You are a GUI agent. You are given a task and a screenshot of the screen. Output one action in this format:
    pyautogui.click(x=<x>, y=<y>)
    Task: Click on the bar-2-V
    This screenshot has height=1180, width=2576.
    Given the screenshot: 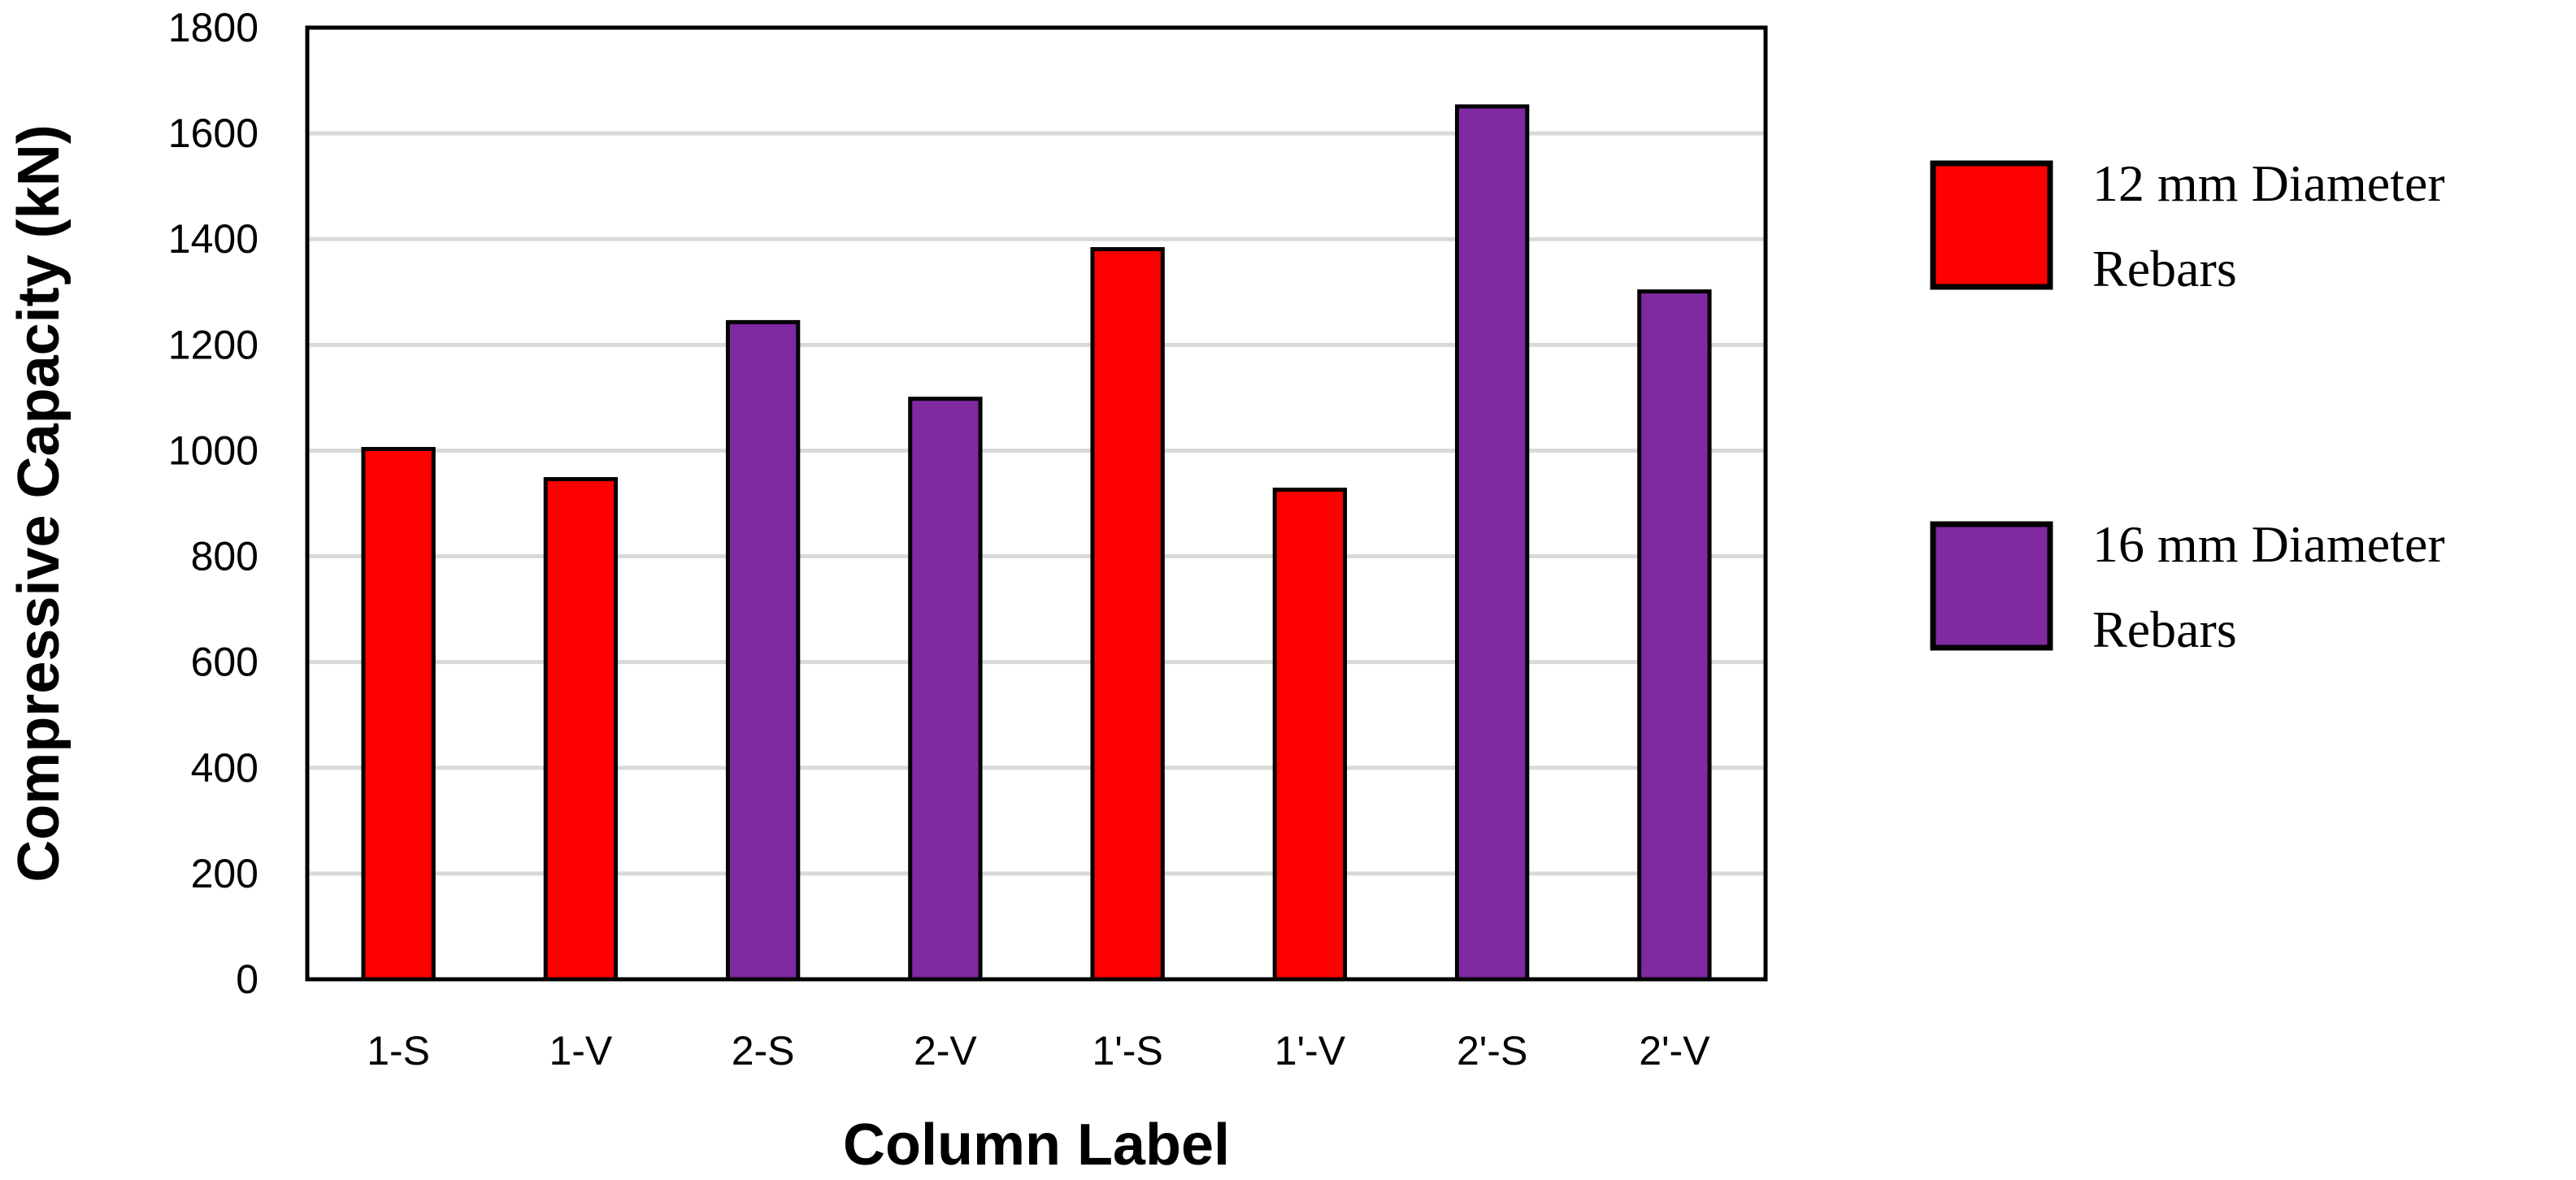 What is the action you would take?
    pyautogui.click(x=945, y=689)
    